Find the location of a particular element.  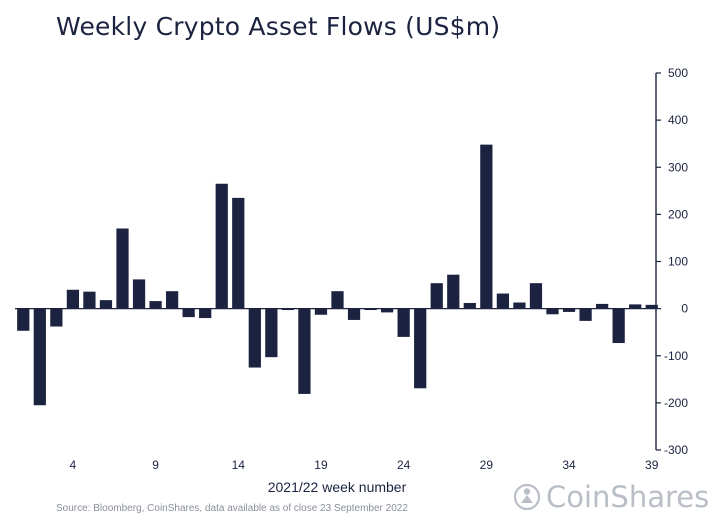

x-tick-label: 29 is located at coordinates (487, 465).